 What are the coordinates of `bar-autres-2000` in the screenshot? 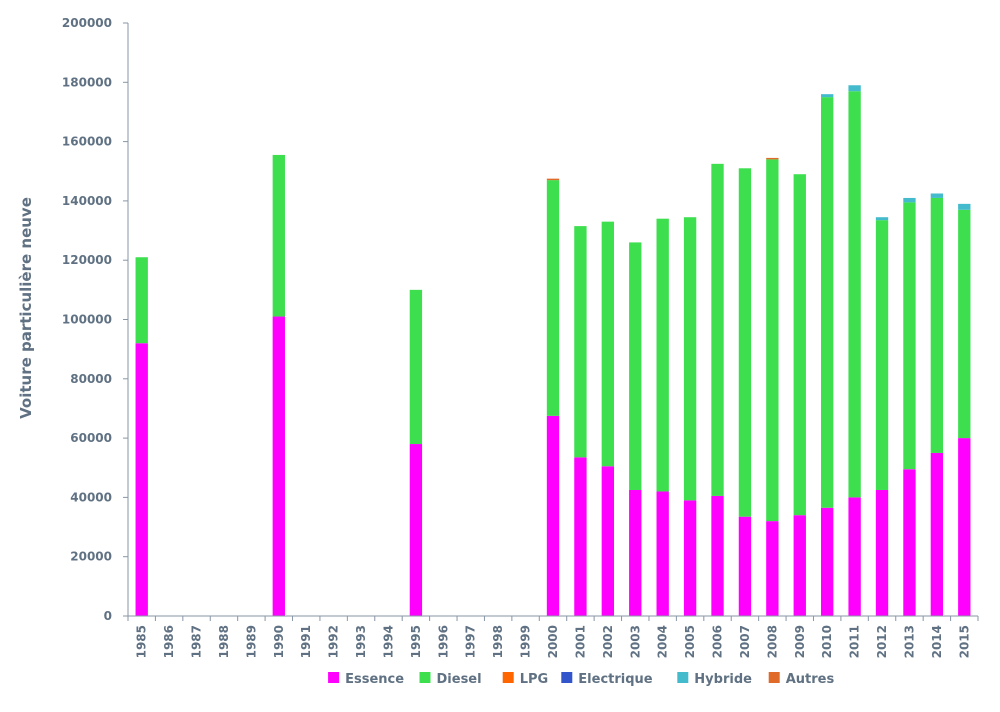 It's located at (553, 179).